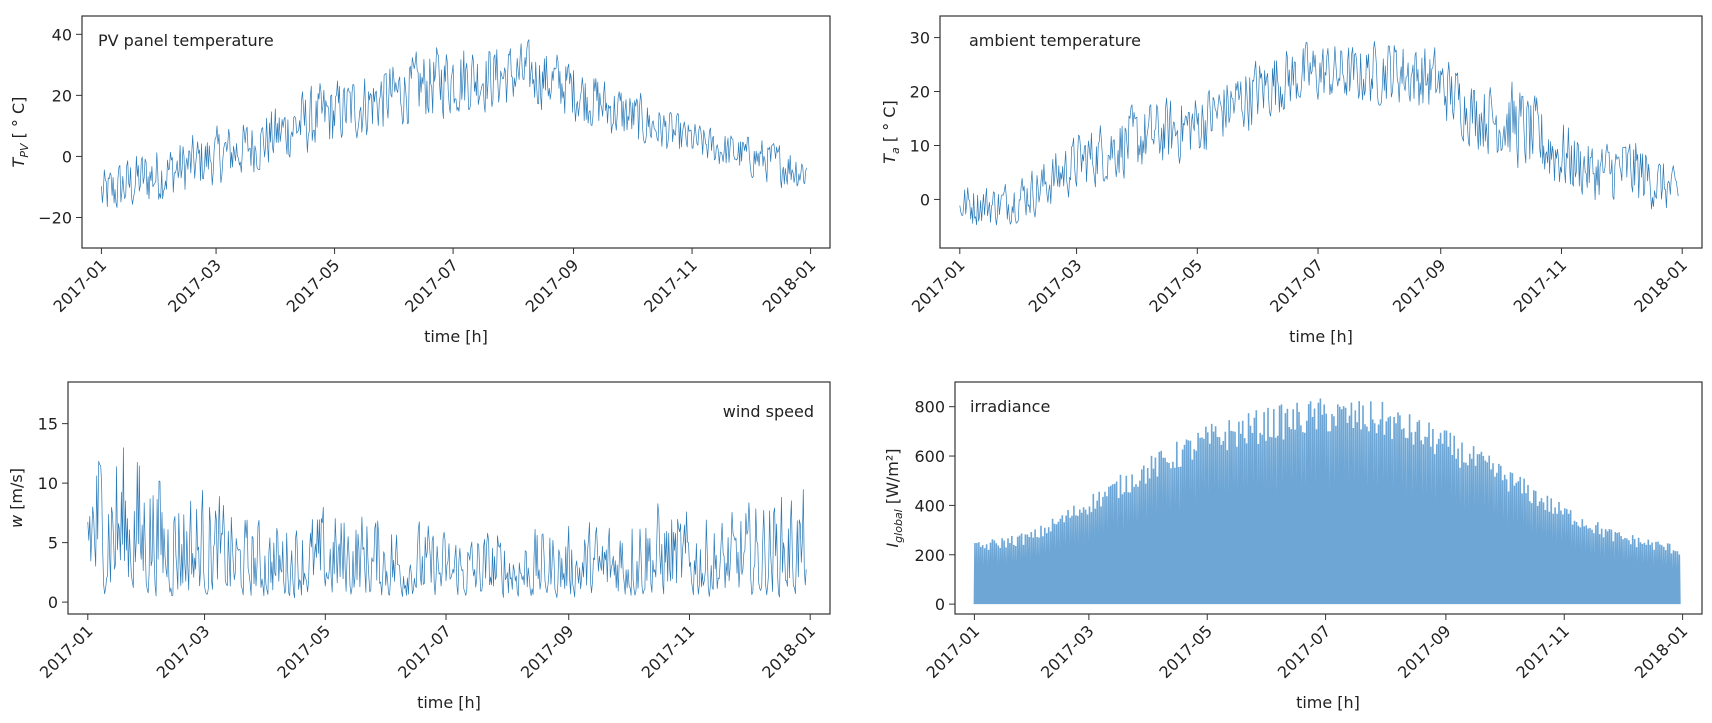  I want to click on irr-series-line, so click(1327, 501).